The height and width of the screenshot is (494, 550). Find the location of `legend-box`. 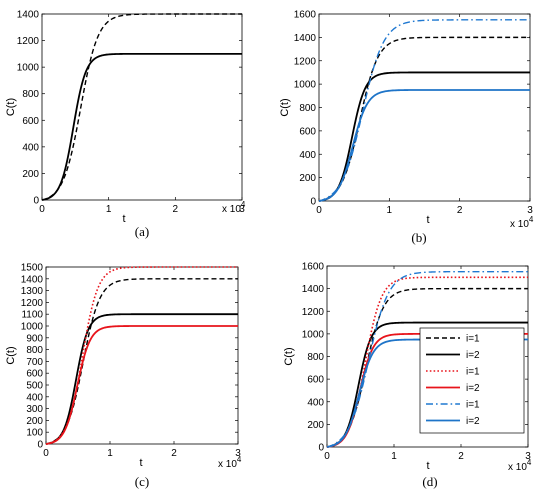

legend-box is located at coordinates (472, 380).